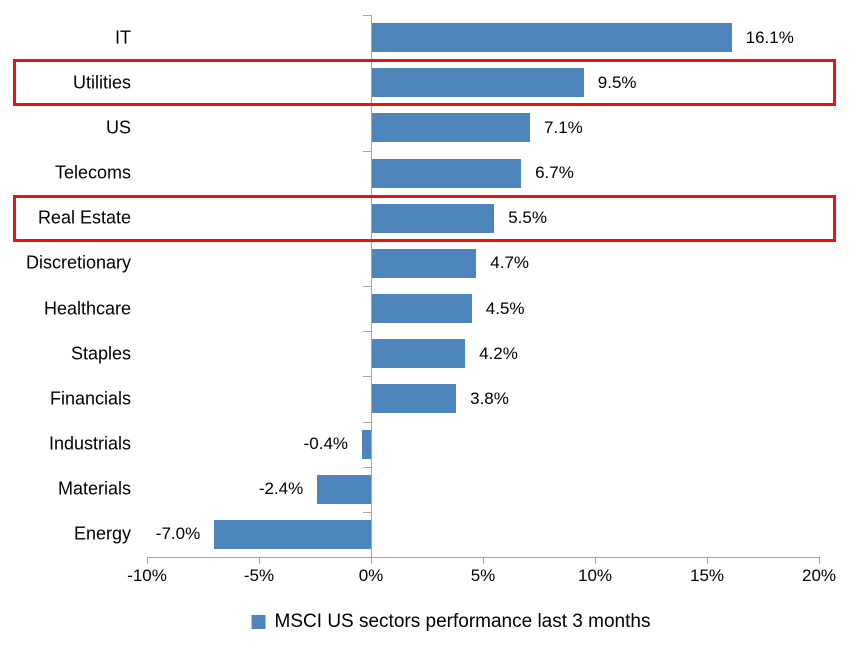  What do you see at coordinates (617, 82) in the screenshot?
I see `value-label: 9.5%` at bounding box center [617, 82].